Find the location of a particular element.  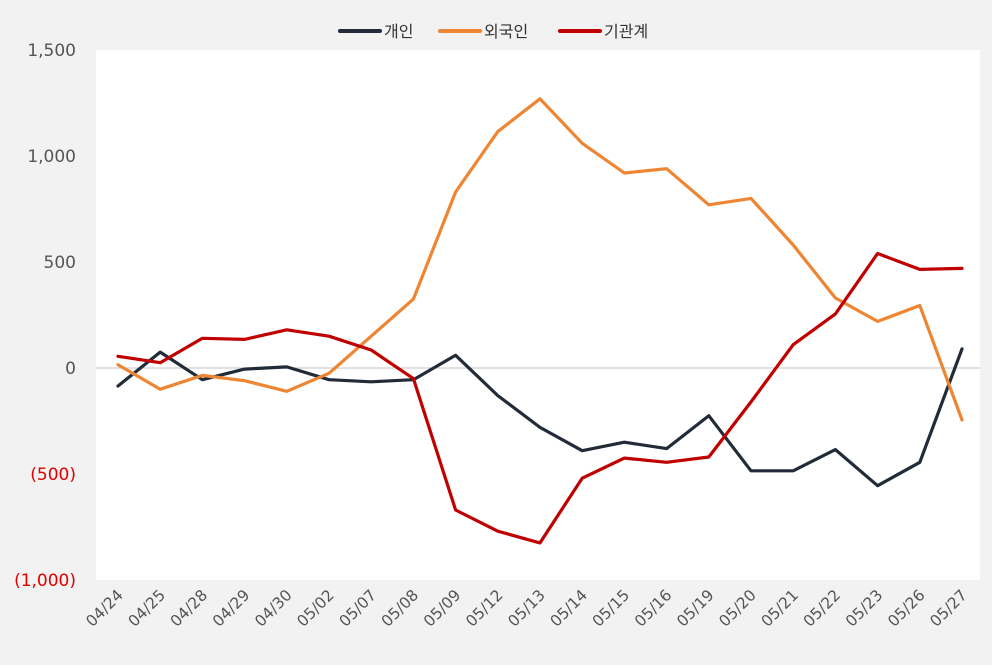

legend-label-foreign: 외국인 is located at coordinates (506, 31).